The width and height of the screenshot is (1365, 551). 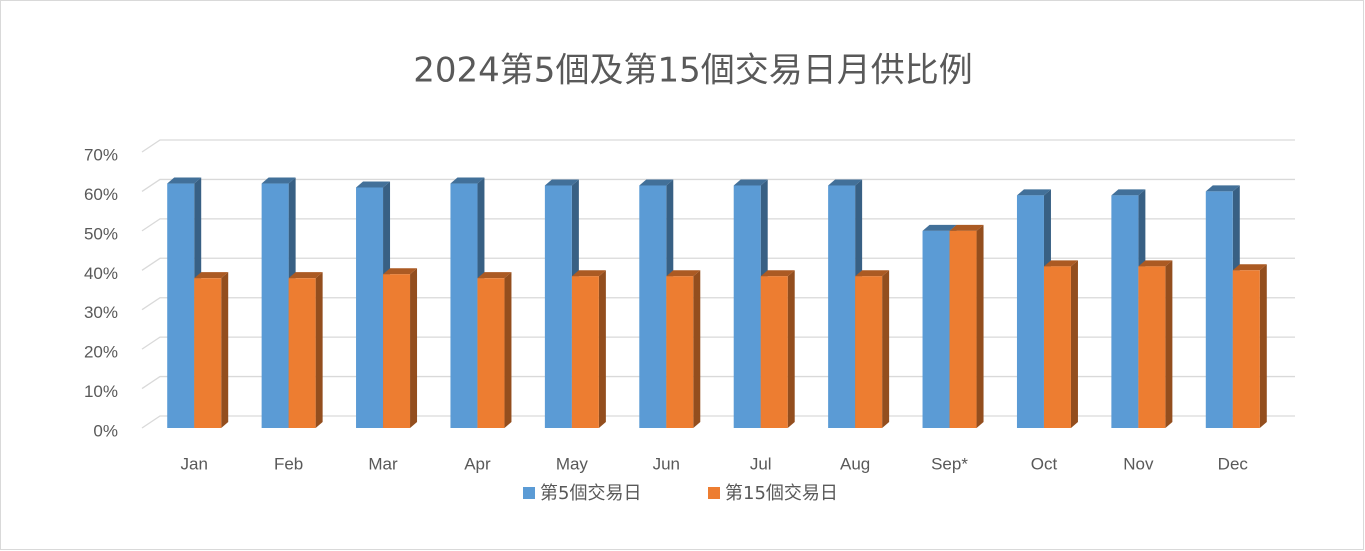 What do you see at coordinates (855, 463) in the screenshot?
I see `x-tick-label: Aug` at bounding box center [855, 463].